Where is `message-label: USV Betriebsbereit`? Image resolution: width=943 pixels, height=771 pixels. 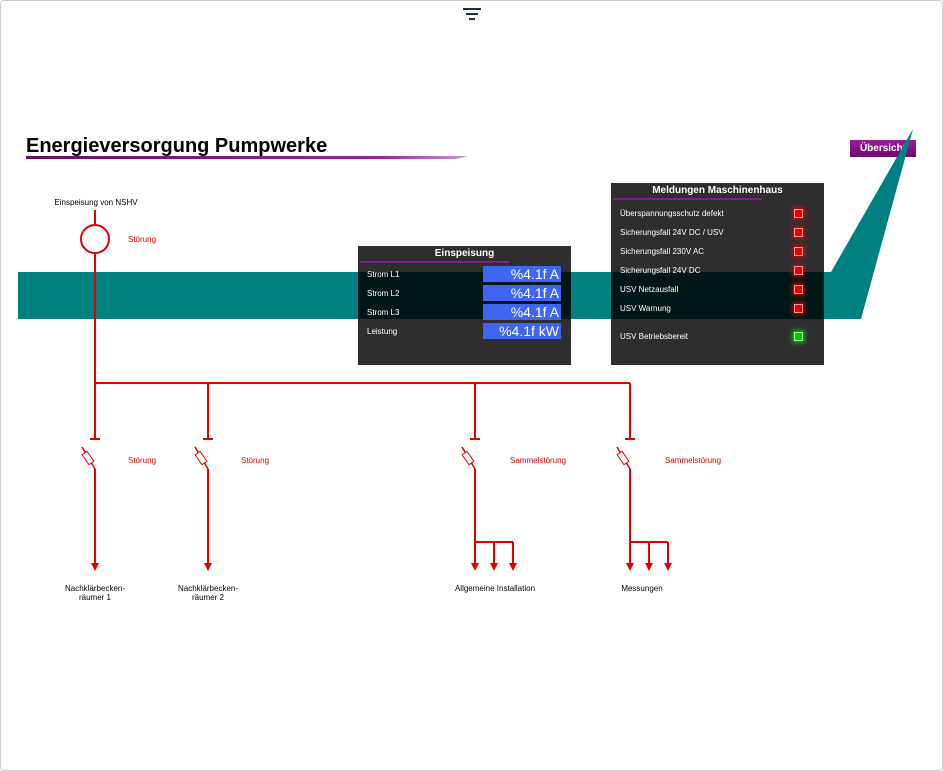
message-label: USV Betriebsbereit is located at coordinates (654, 336).